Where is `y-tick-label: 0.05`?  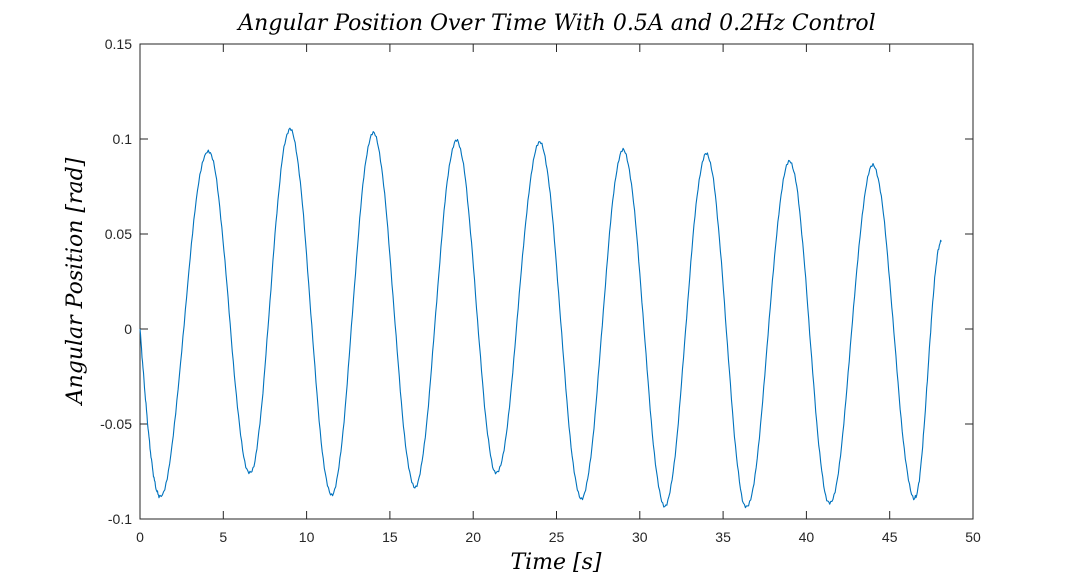 y-tick-label: 0.05 is located at coordinates (118, 234).